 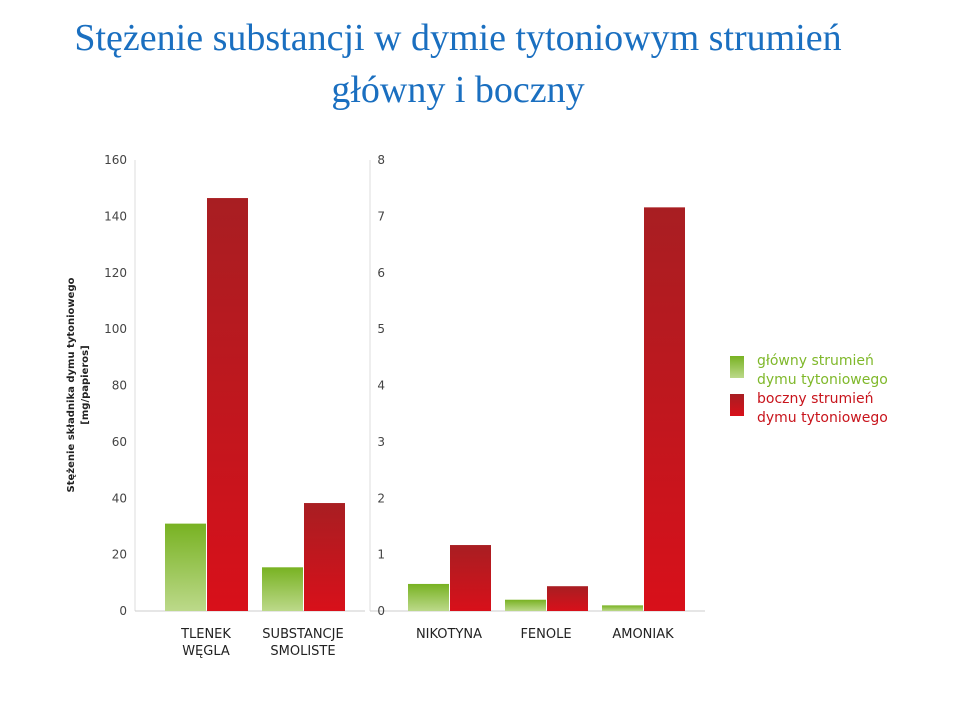 I want to click on y-tick-label: 40, so click(x=119, y=498).